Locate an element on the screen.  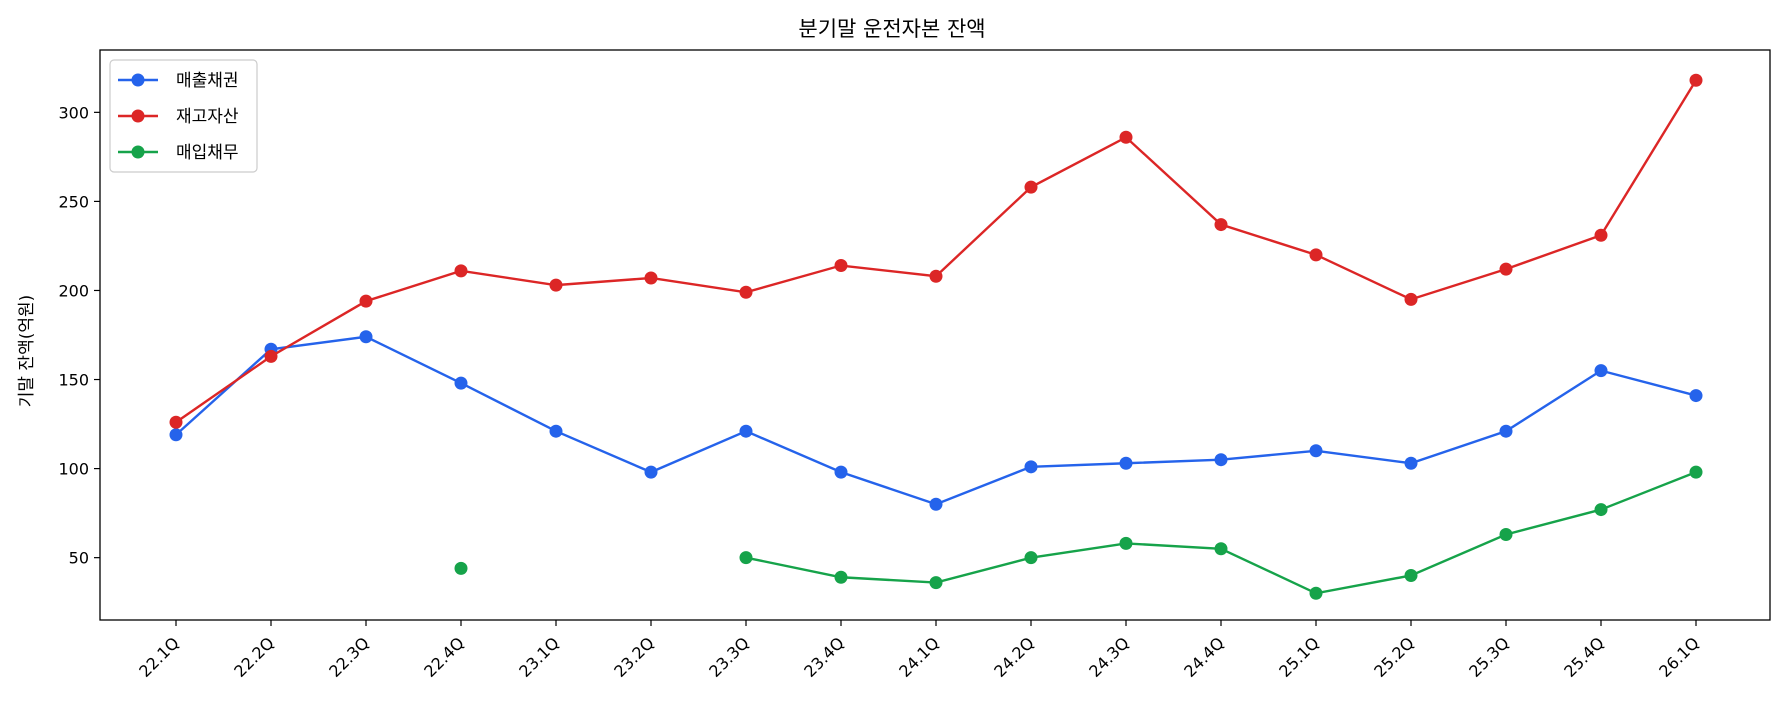
x-tick-label: 22.1Q is located at coordinates (159, 657).